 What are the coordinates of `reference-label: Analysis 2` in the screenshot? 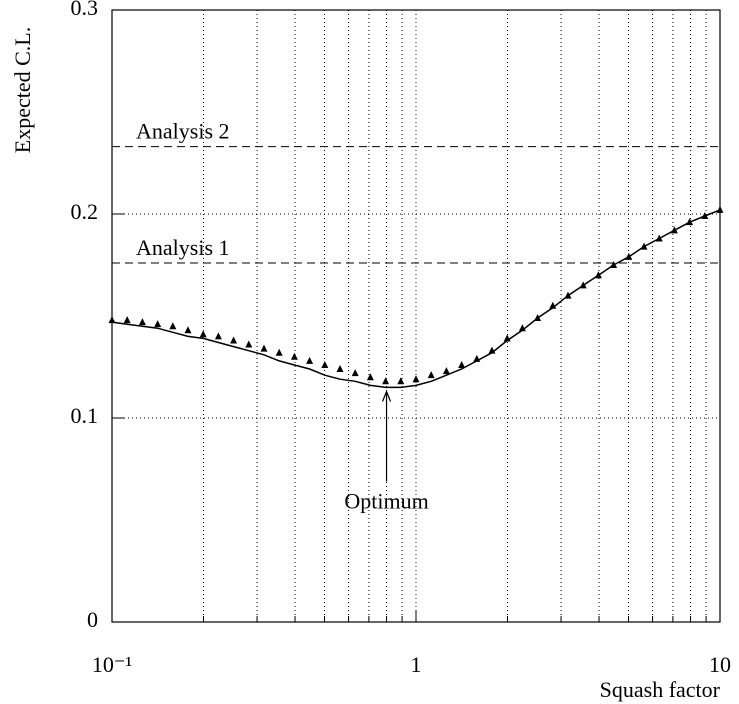 It's located at (183, 131).